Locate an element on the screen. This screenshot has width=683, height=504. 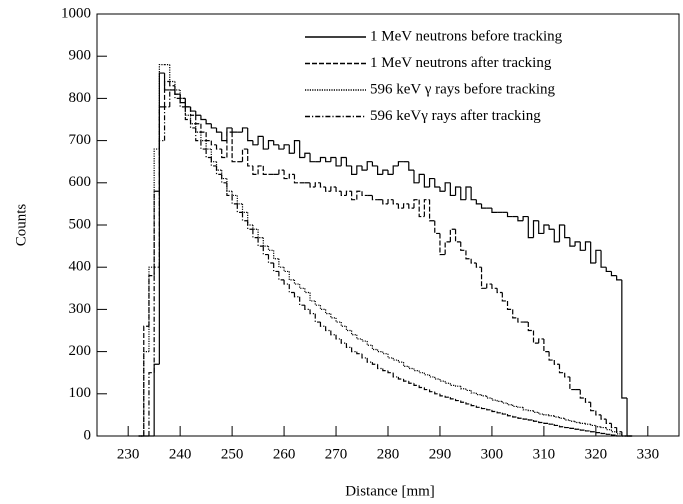
x-tick-label: 300 is located at coordinates (492, 454).